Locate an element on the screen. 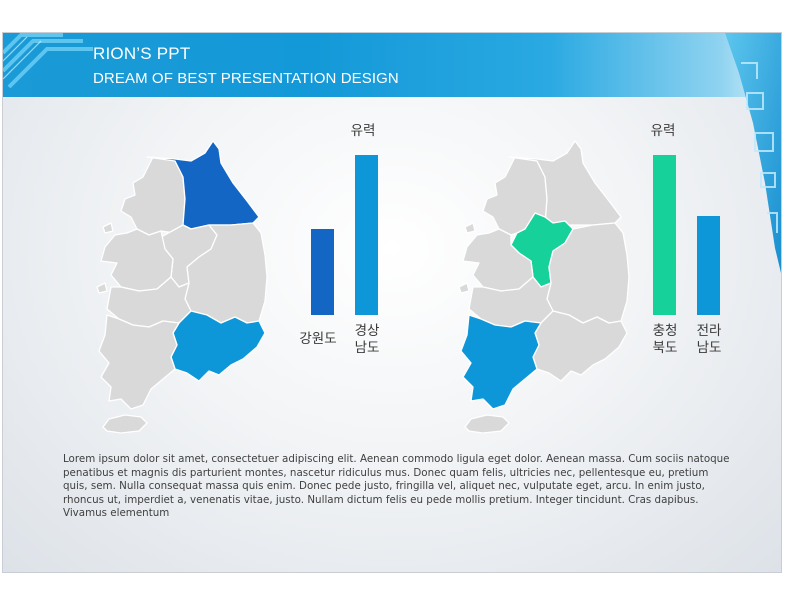 The image size is (785, 600). left-bar-gangwon is located at coordinates (322, 272).